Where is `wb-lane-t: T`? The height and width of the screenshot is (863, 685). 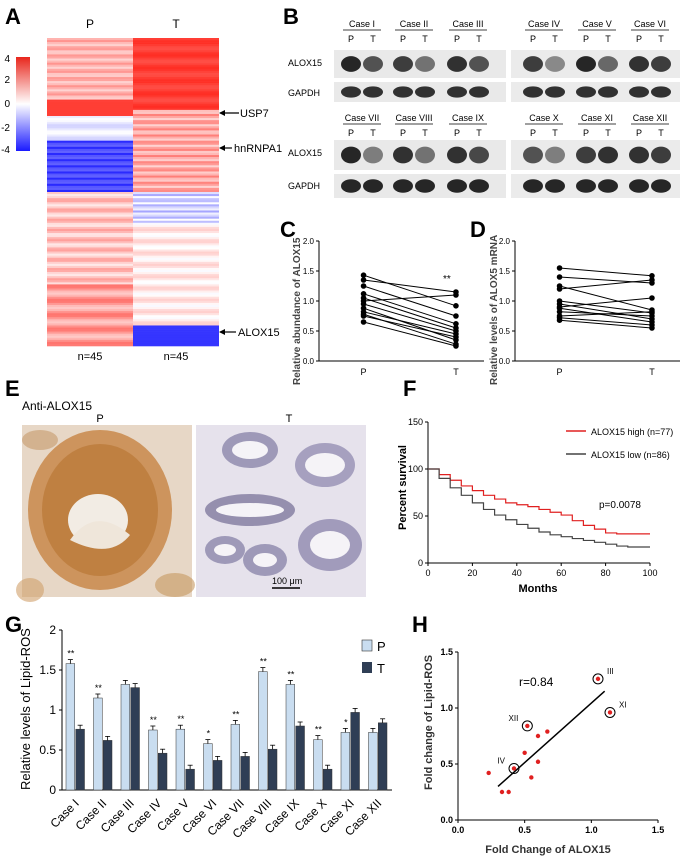
wb-lane-t: T is located at coordinates (425, 133).